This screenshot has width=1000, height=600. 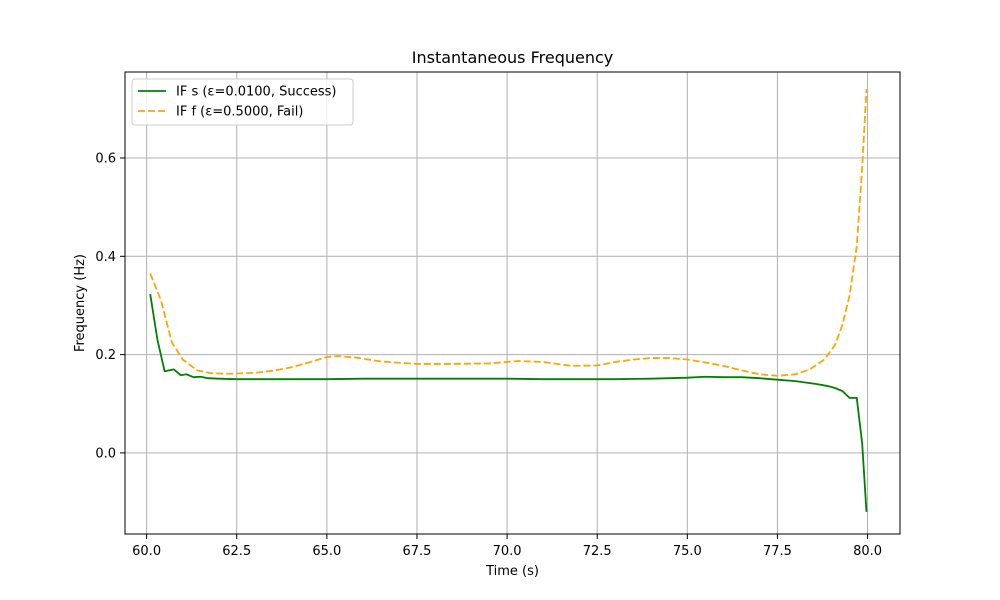 I want to click on legend-label: IF f (ε=0.5000, Fail), so click(x=239, y=112).